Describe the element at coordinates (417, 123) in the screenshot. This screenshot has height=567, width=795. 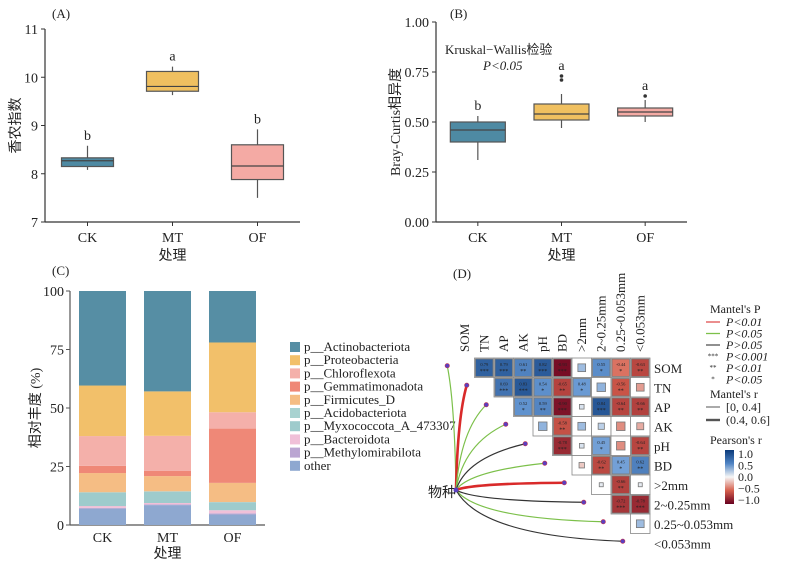
I see `y-tick-label: 0.50` at that location.